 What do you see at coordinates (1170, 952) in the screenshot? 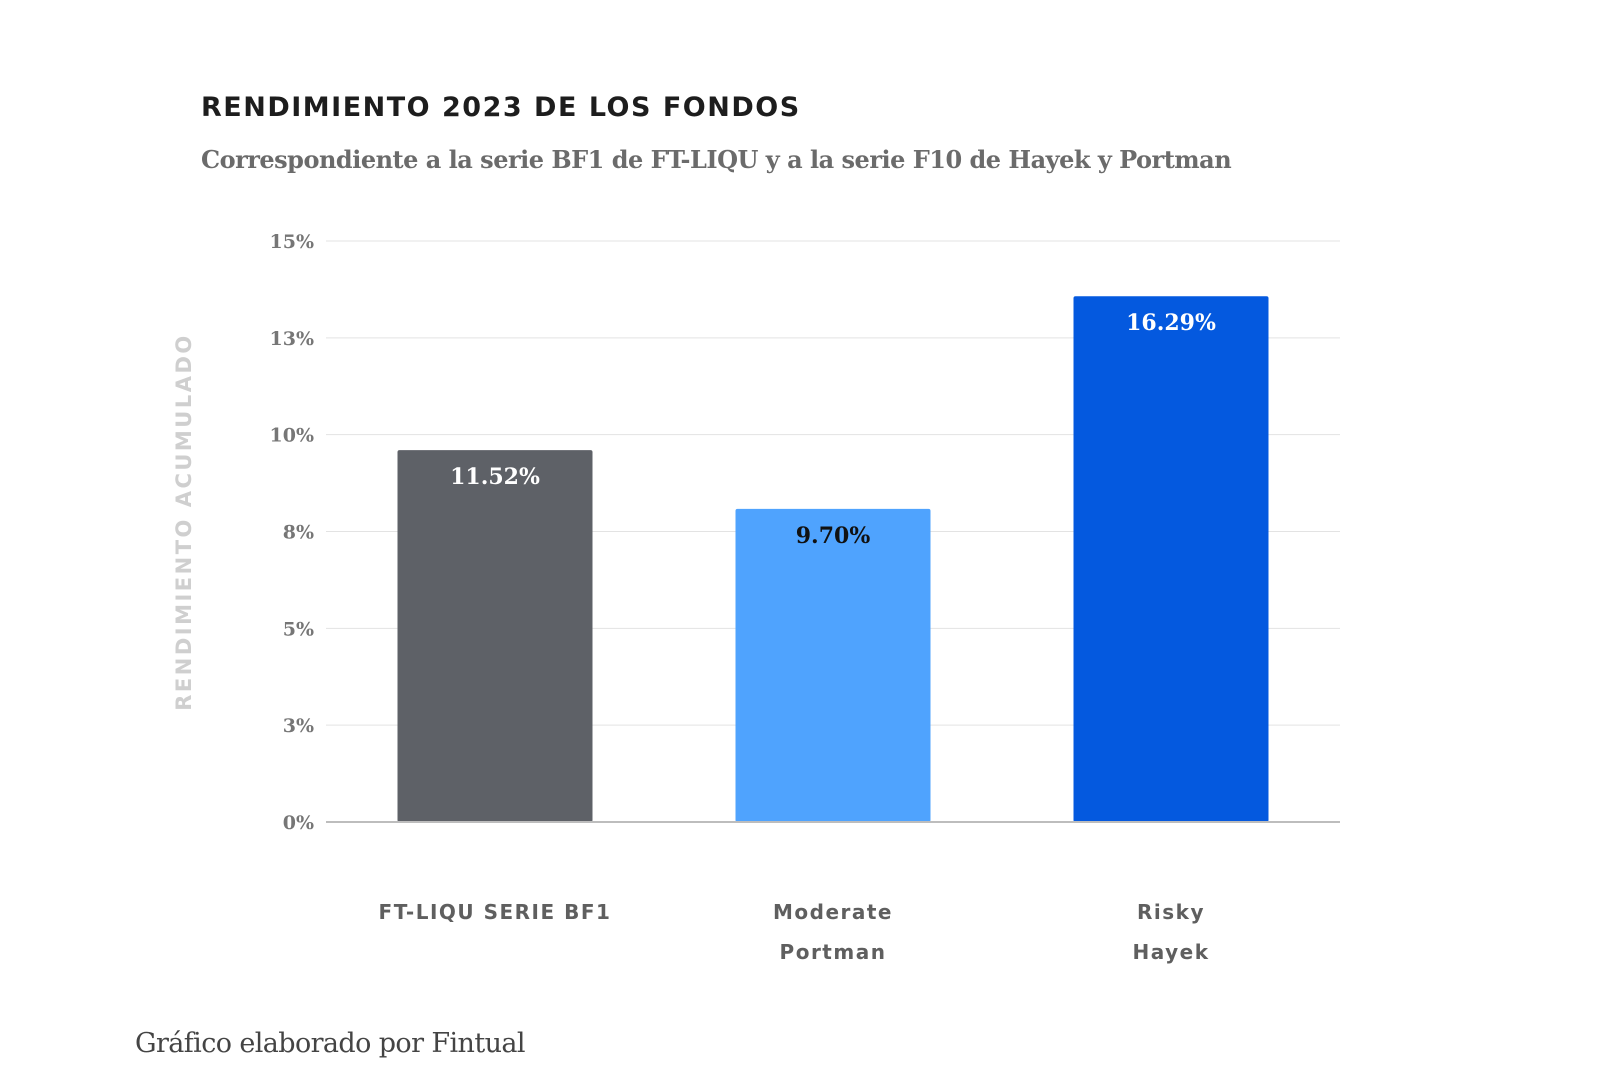
I see `x-category-label: Hayek` at bounding box center [1170, 952].